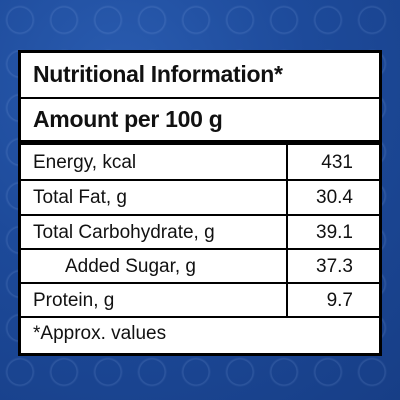  Describe the element at coordinates (337, 162) in the screenshot. I see `row-value: 431` at that location.